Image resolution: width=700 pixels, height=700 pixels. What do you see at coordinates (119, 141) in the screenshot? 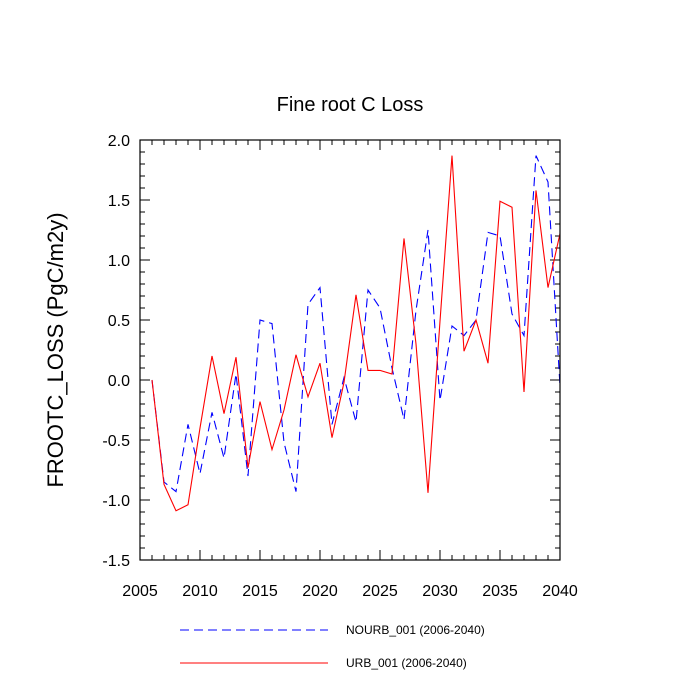
I see `y-tick-label: 2.0` at bounding box center [119, 141].